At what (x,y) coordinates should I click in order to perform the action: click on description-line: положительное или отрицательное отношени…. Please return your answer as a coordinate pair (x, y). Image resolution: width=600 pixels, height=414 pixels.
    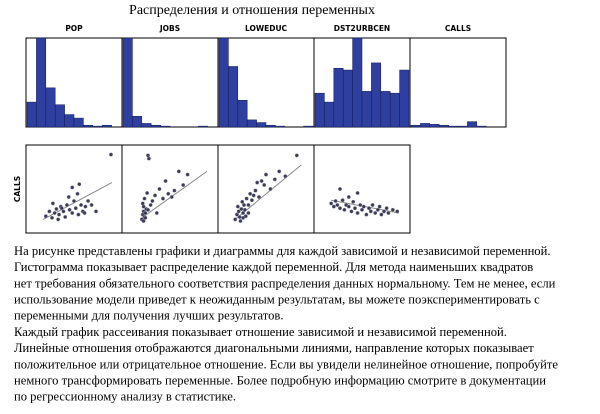
    Looking at the image, I should click on (286, 364).